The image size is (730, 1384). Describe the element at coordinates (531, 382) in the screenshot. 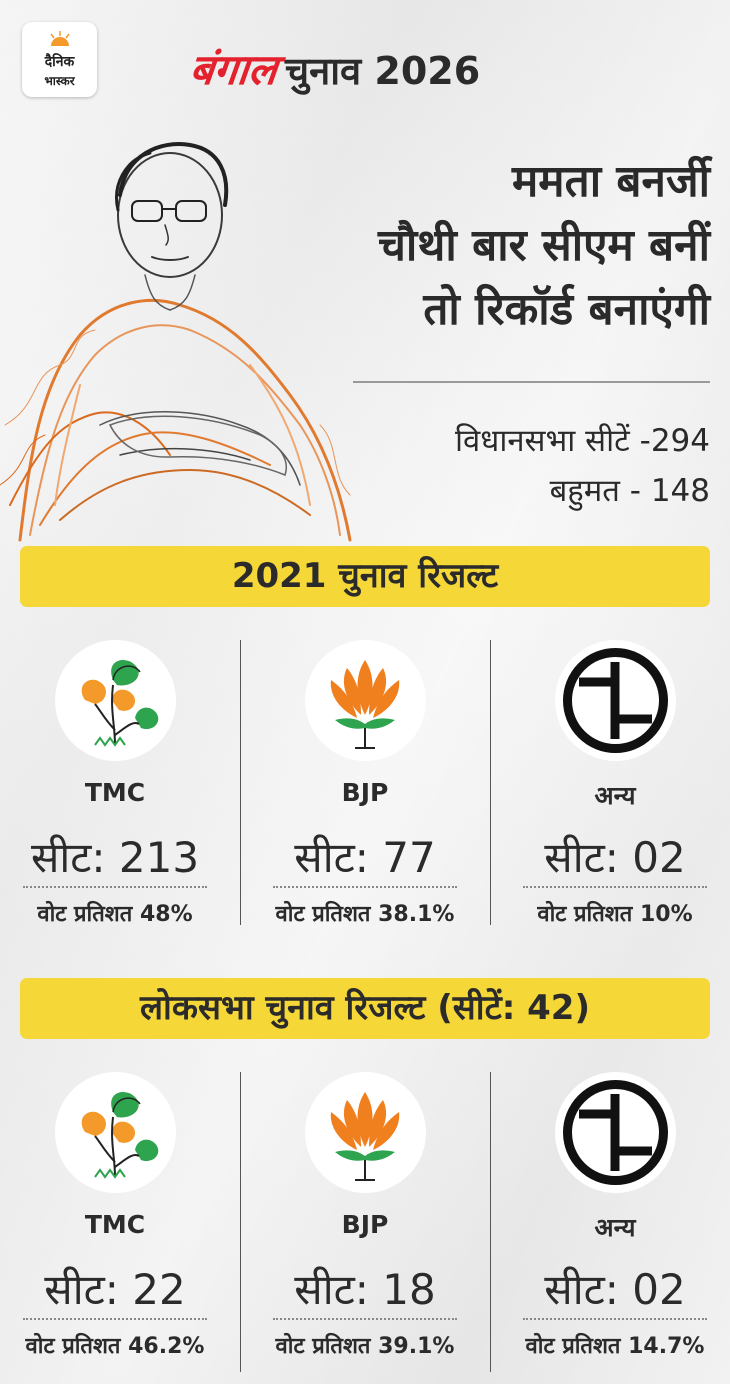

I see `divider` at that location.